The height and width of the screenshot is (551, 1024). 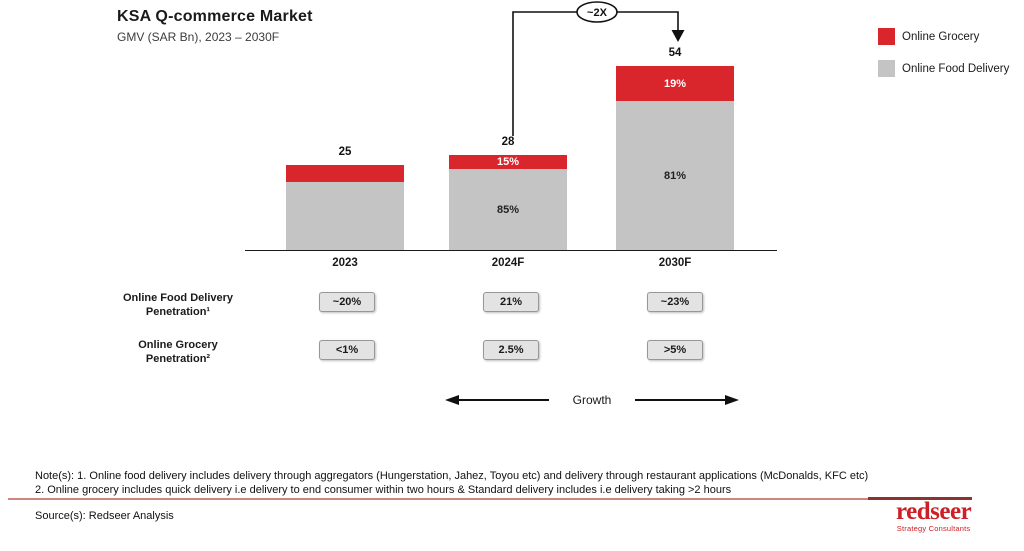 I want to click on x-axis-label-2030f: 2030F, so click(x=675, y=263).